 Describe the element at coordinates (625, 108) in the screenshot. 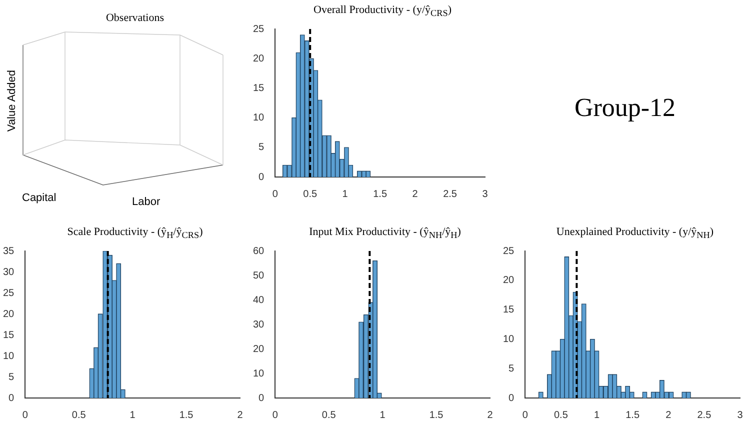

I see `text: Group-12` at that location.